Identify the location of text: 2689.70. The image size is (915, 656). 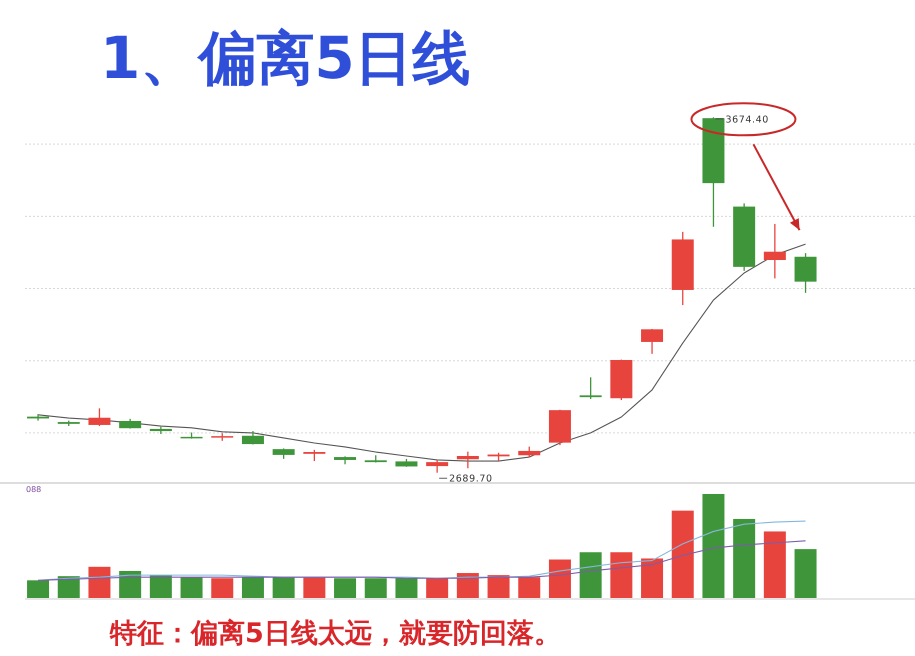
(471, 479).